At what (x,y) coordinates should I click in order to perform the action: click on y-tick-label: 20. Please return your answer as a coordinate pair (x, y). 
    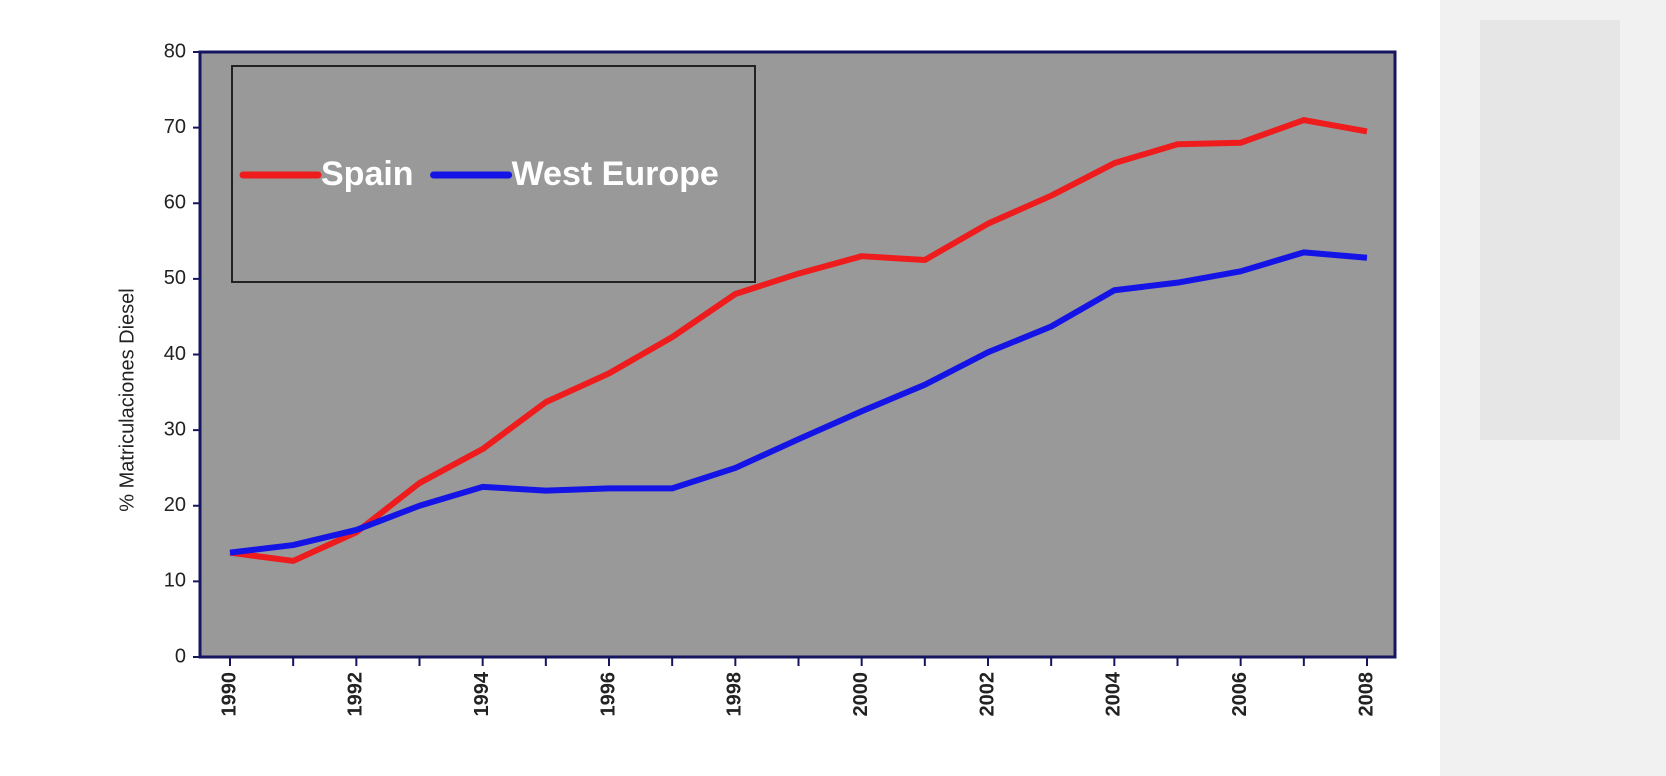
    Looking at the image, I should click on (175, 505).